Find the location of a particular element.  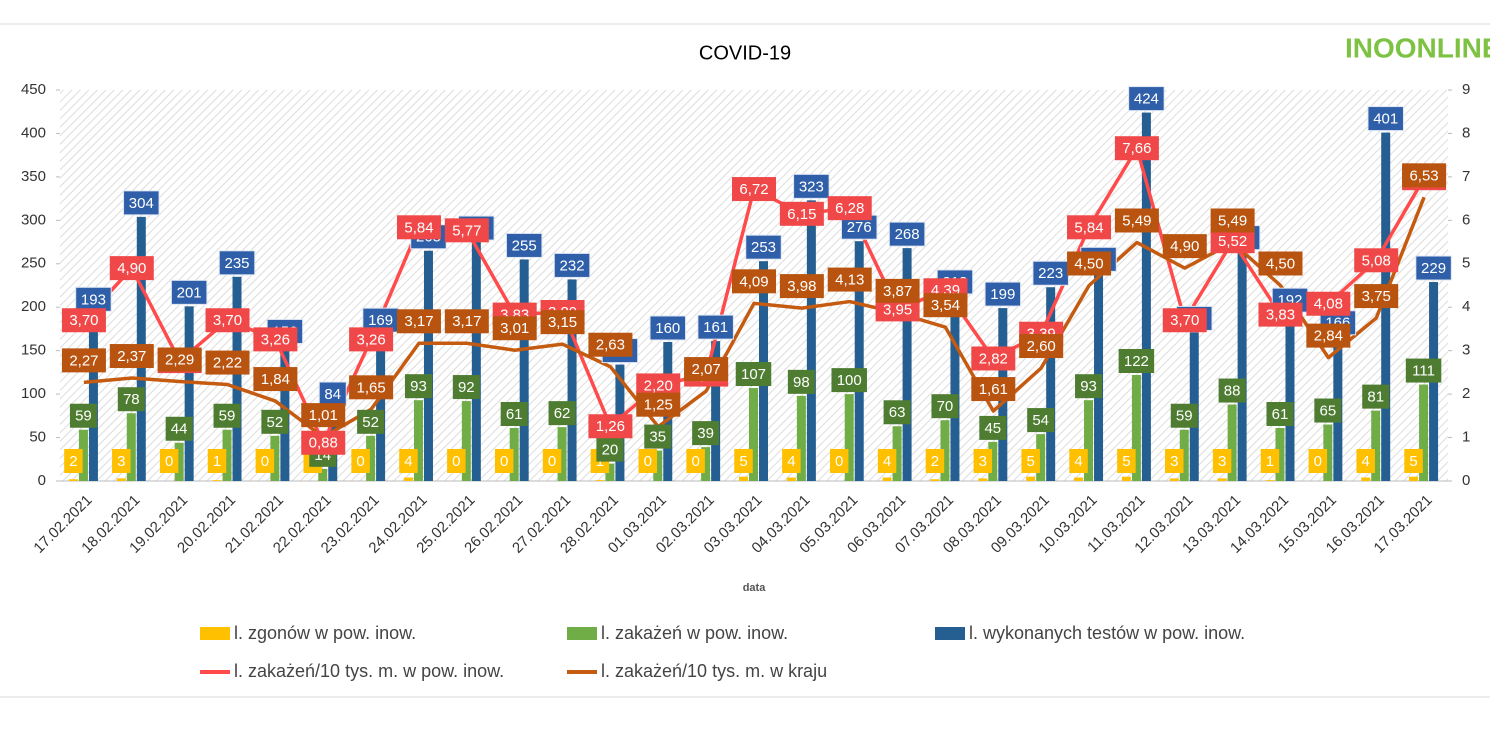

data-label: 3 is located at coordinates (121, 461).